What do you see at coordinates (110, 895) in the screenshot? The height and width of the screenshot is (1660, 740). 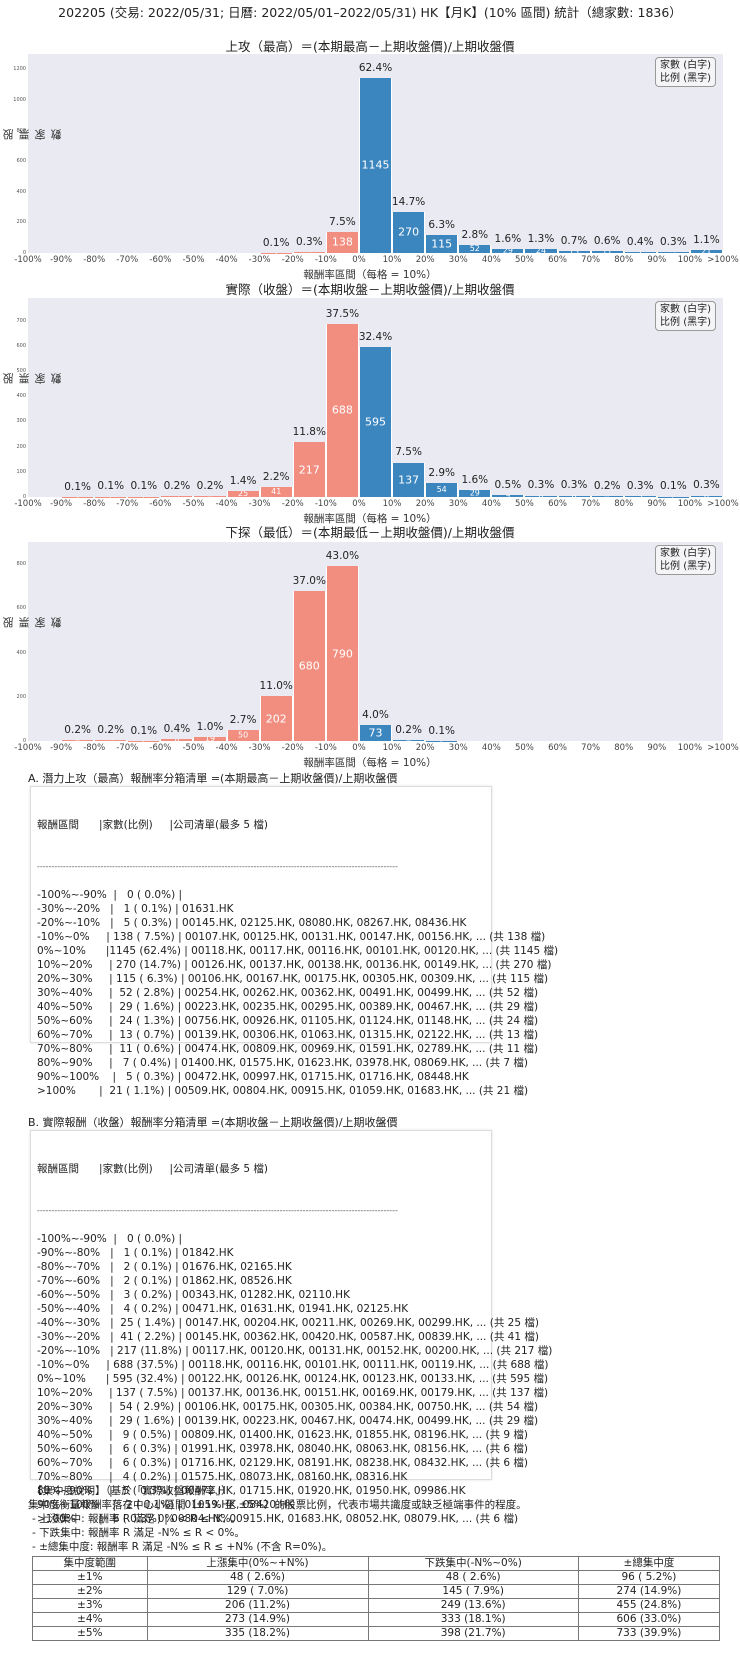 I see `list-item: -100%~-90% | 0 ( 0.0%) |` at bounding box center [110, 895].